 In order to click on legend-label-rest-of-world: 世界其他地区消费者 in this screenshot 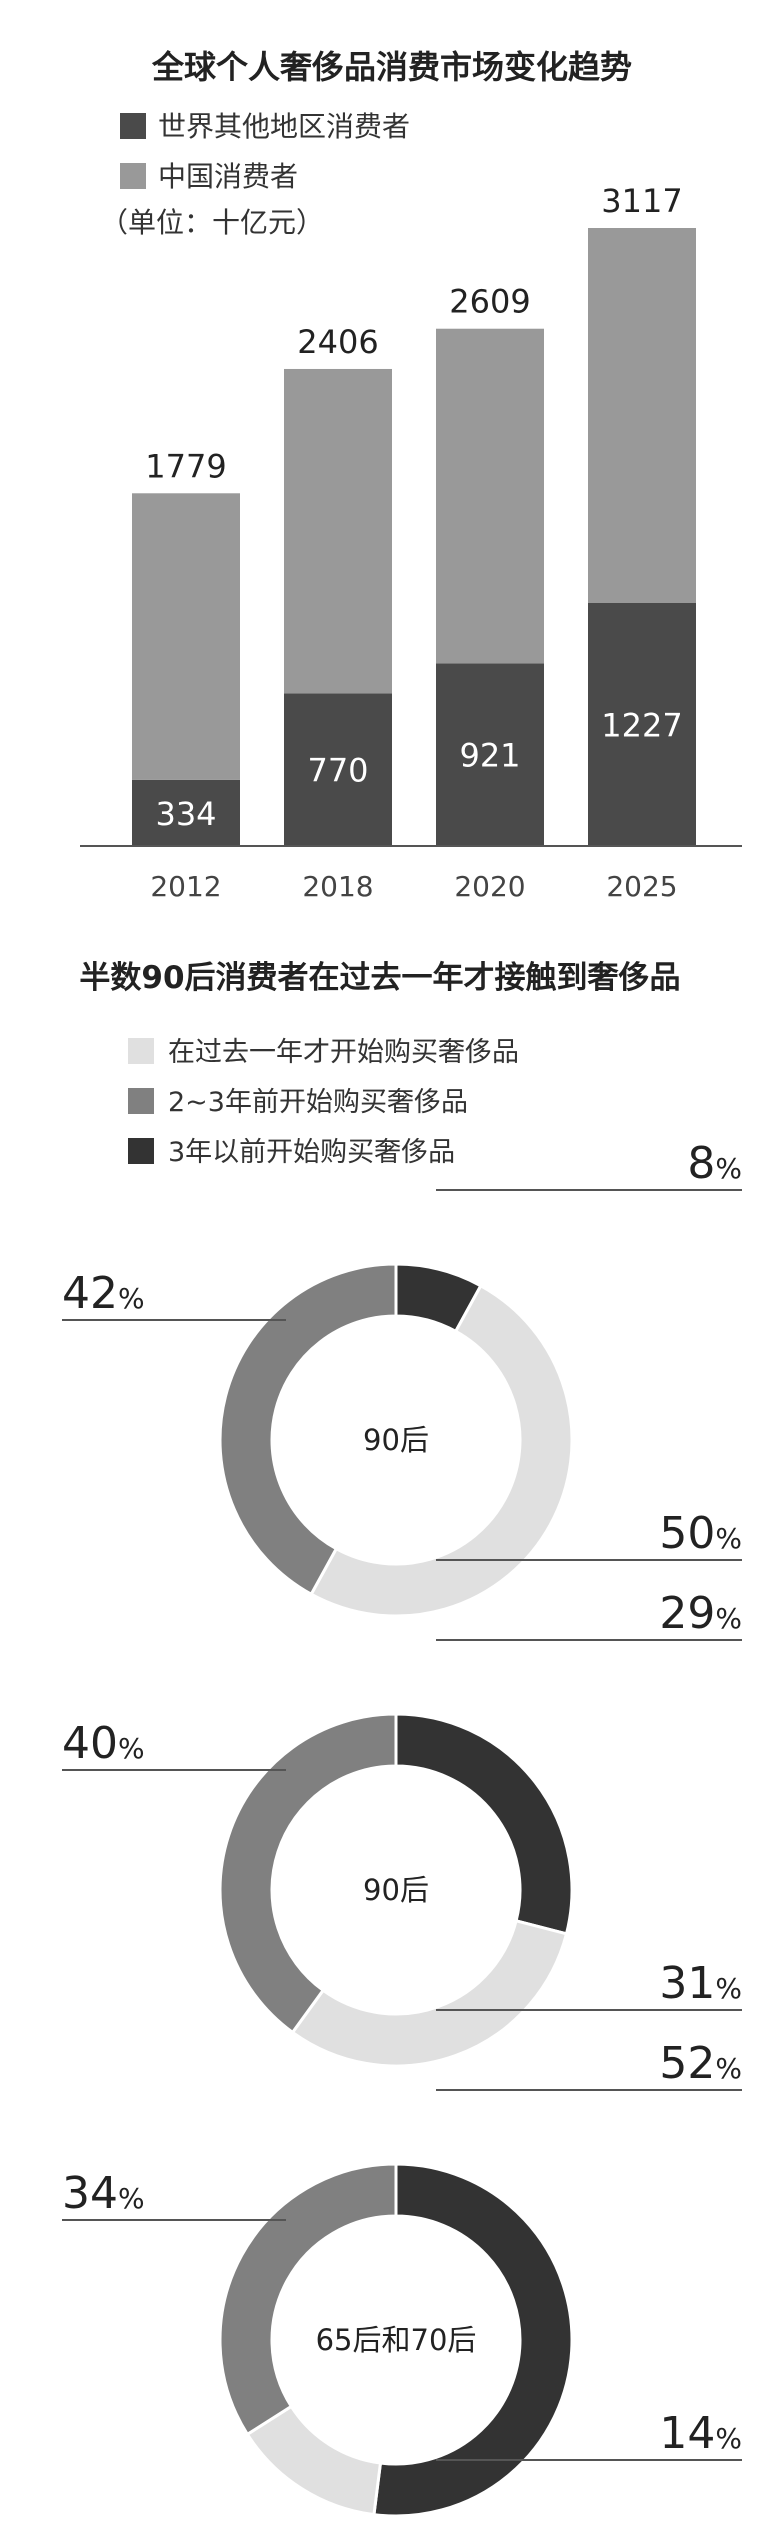, I will do `click(284, 126)`.